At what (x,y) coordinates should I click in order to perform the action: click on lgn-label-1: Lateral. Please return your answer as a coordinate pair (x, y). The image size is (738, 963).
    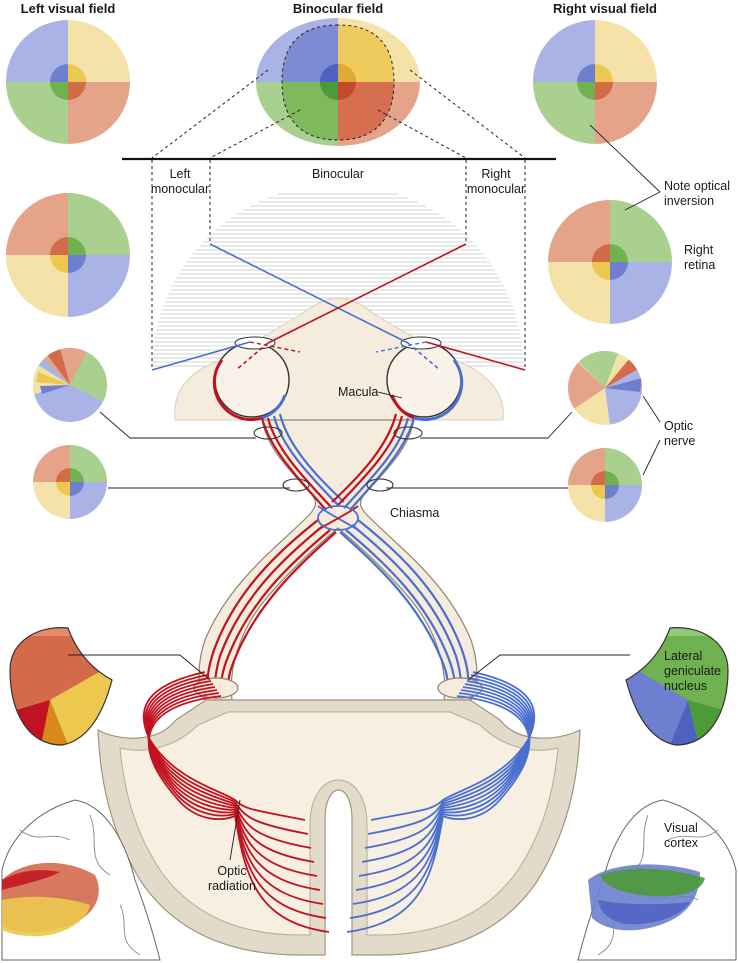
    Looking at the image, I should click on (683, 656).